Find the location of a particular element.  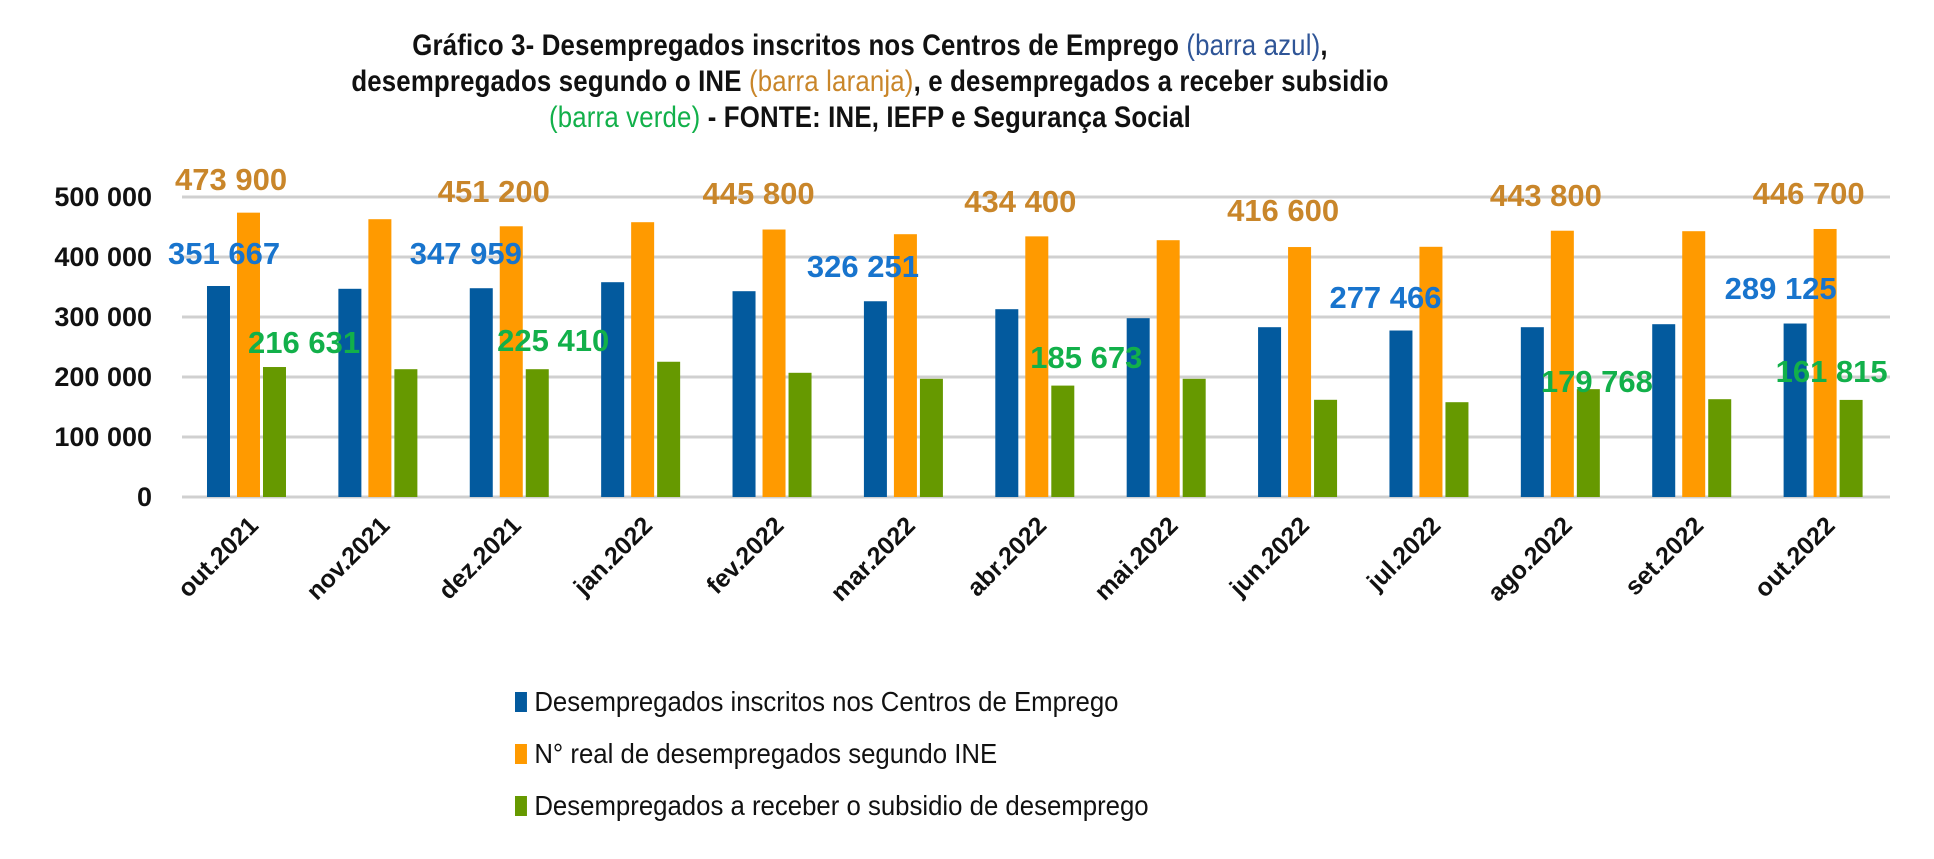

x-tick-label: abr.2022 is located at coordinates (1007, 556).